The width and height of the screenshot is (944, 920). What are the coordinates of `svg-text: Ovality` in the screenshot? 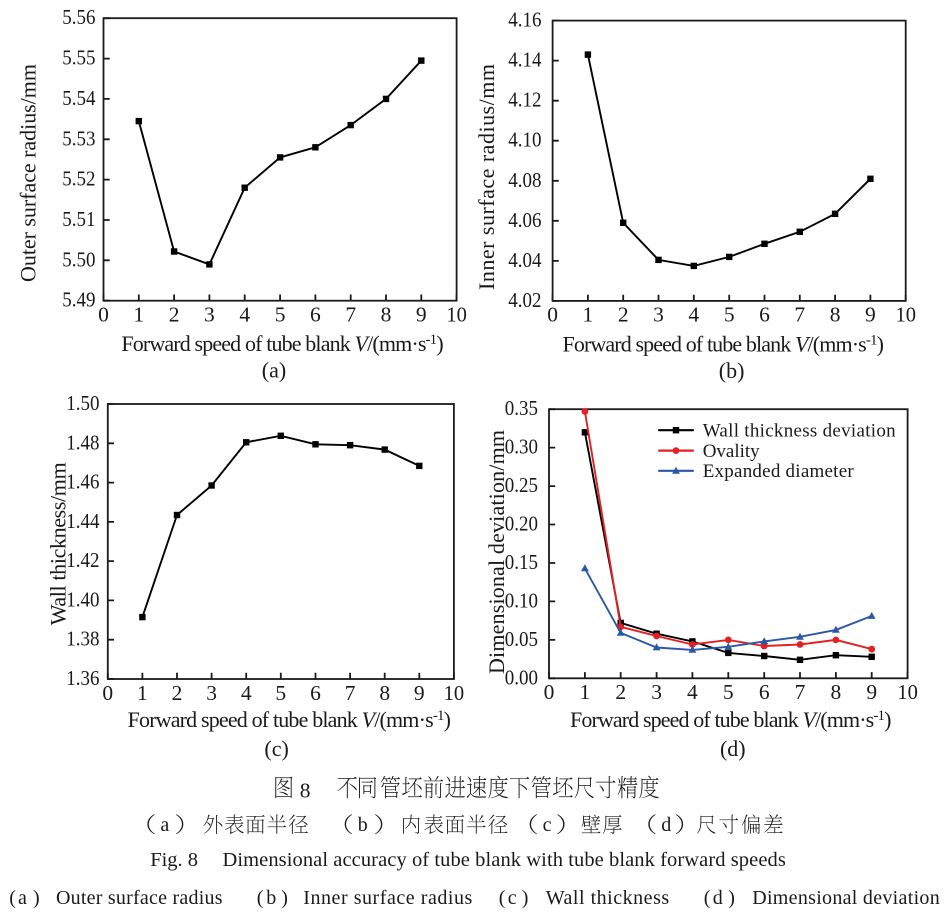 It's located at (731, 451).